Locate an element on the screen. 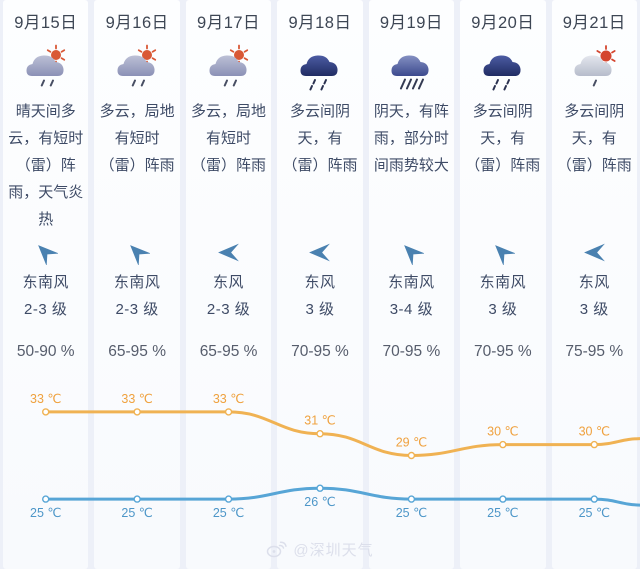  day-column: 9月18日 多云间阴天，有（雷）阵雨 东风 3 级 70-95 % is located at coordinates (319, 182).